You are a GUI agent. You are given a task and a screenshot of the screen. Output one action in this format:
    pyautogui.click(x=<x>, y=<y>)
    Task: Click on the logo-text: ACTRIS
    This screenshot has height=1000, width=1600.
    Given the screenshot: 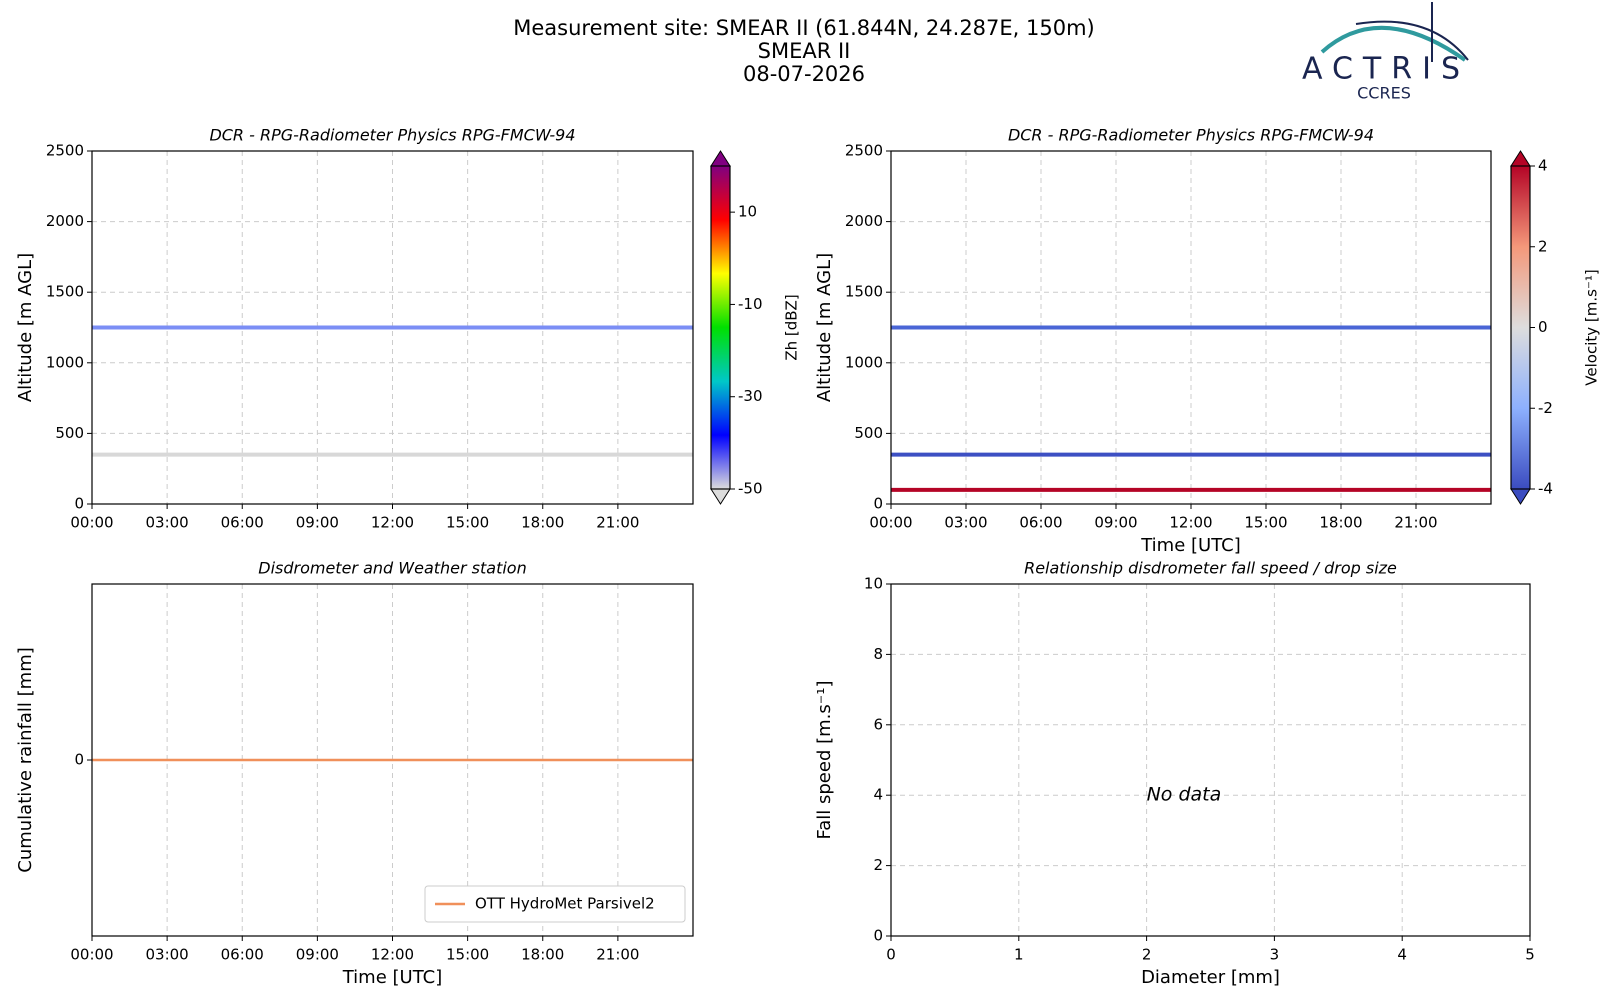 What is the action you would take?
    pyautogui.click(x=1386, y=69)
    